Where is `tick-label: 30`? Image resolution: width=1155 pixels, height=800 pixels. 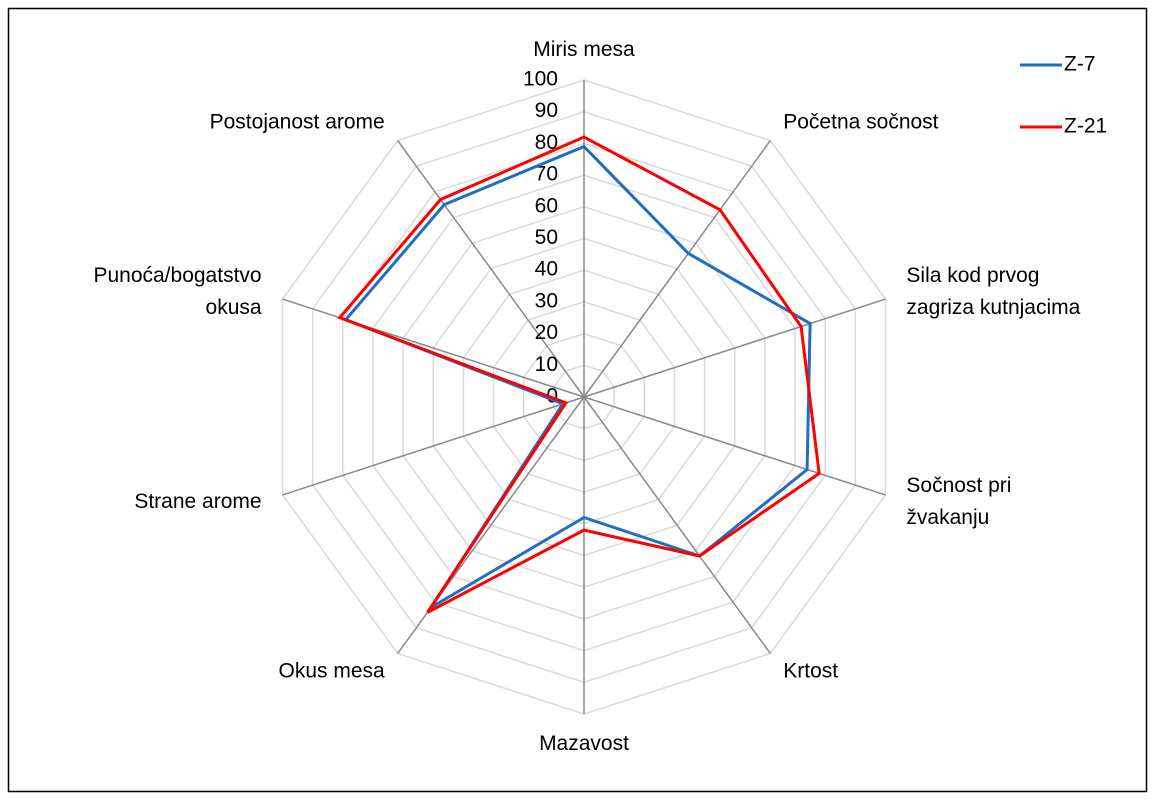 tick-label: 30 is located at coordinates (546, 300).